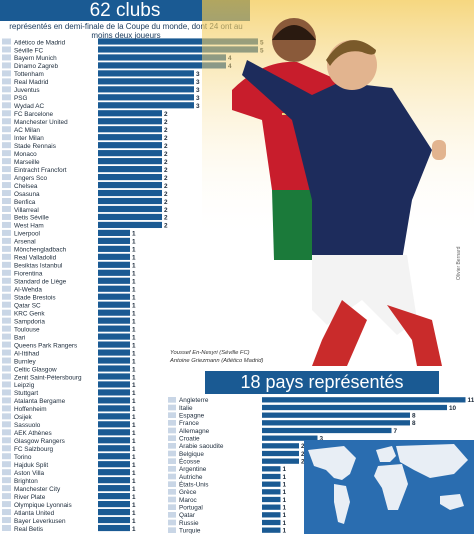  Describe the element at coordinates (396, 431) in the screenshot. I see `country-value-allemagne: 7` at that location.